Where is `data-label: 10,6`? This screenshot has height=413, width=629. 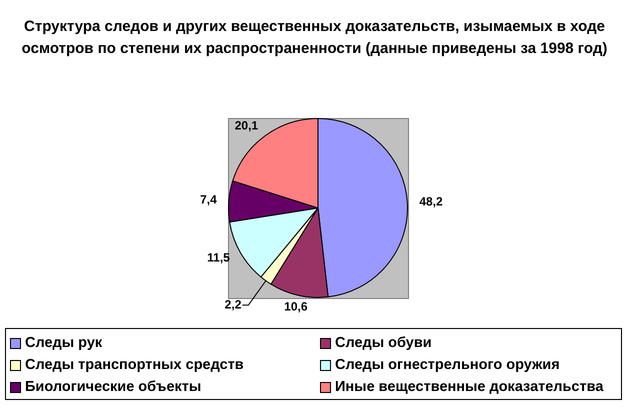
data-label: 10,6 is located at coordinates (296, 306).